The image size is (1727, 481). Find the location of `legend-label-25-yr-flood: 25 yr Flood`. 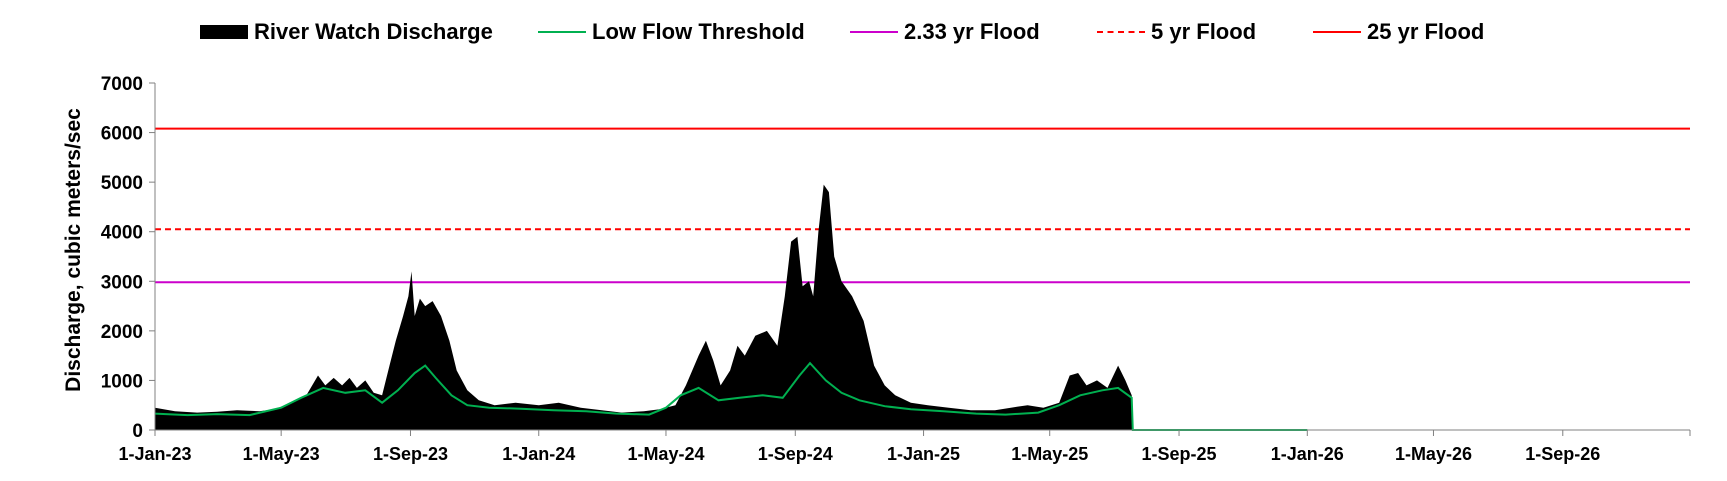

legend-label-25-yr-flood: 25 yr Flood is located at coordinates (1426, 31).